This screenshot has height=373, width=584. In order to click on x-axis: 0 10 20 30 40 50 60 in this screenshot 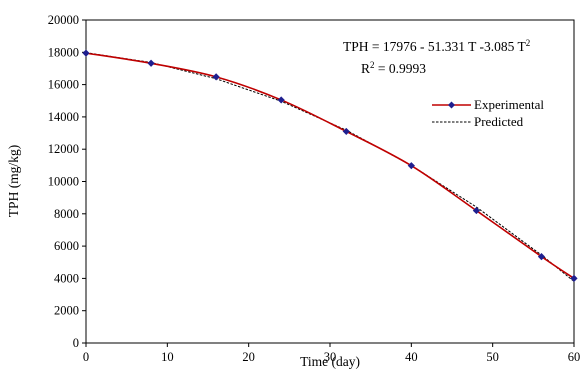, I will do `click(331, 353)`.